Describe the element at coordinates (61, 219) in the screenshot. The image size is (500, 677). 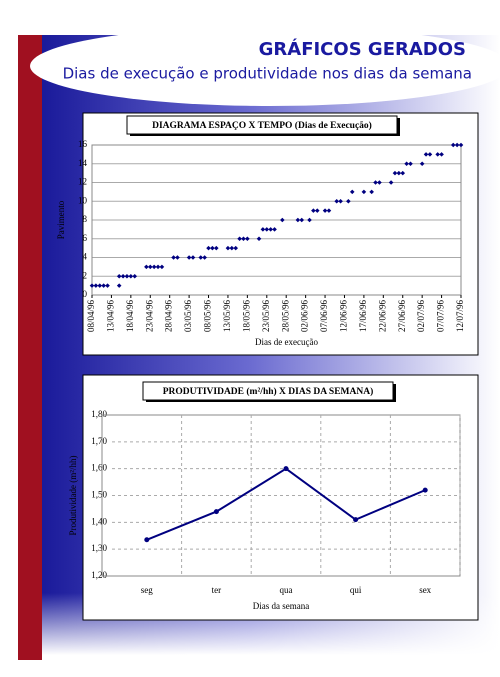
I see `y-axis-label: Pavimento` at that location.